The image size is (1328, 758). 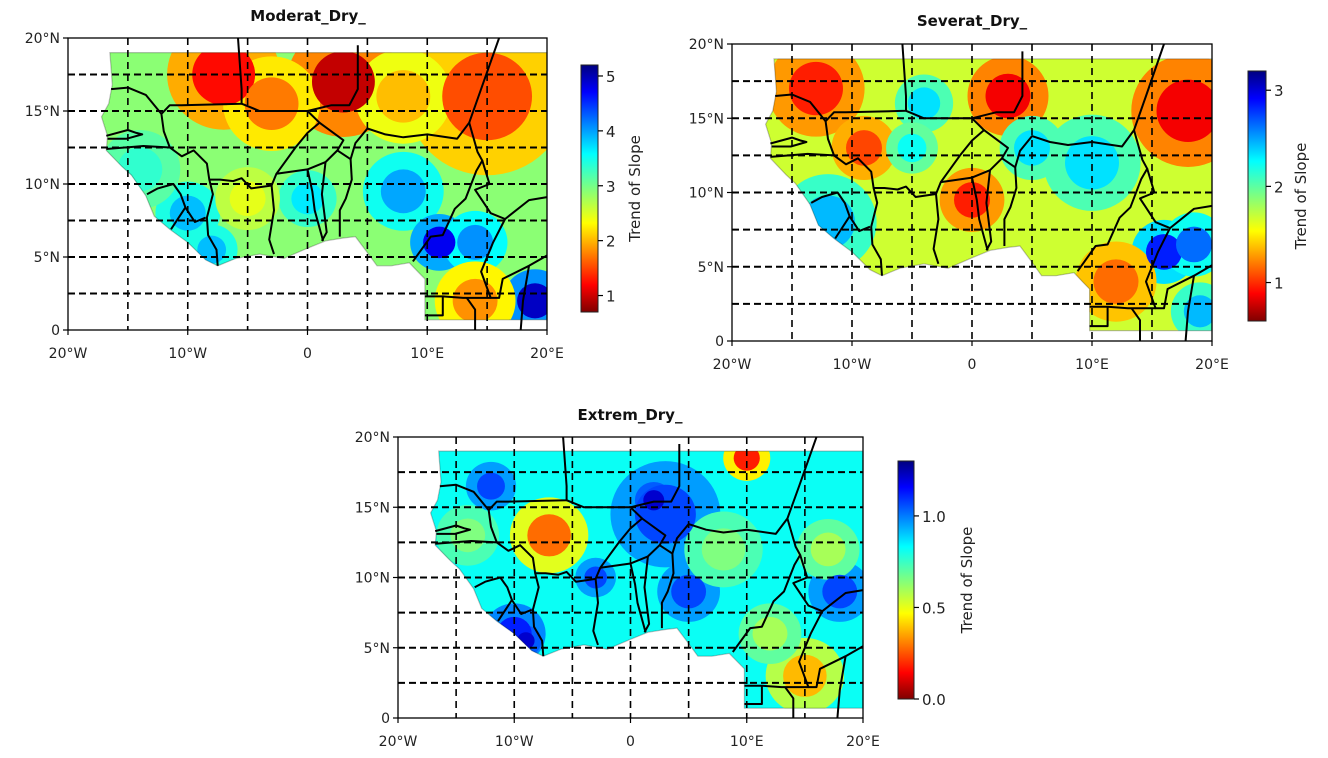 I want to click on colorbar: 1 2 3 Trend of Slope, so click(x=1278, y=196).